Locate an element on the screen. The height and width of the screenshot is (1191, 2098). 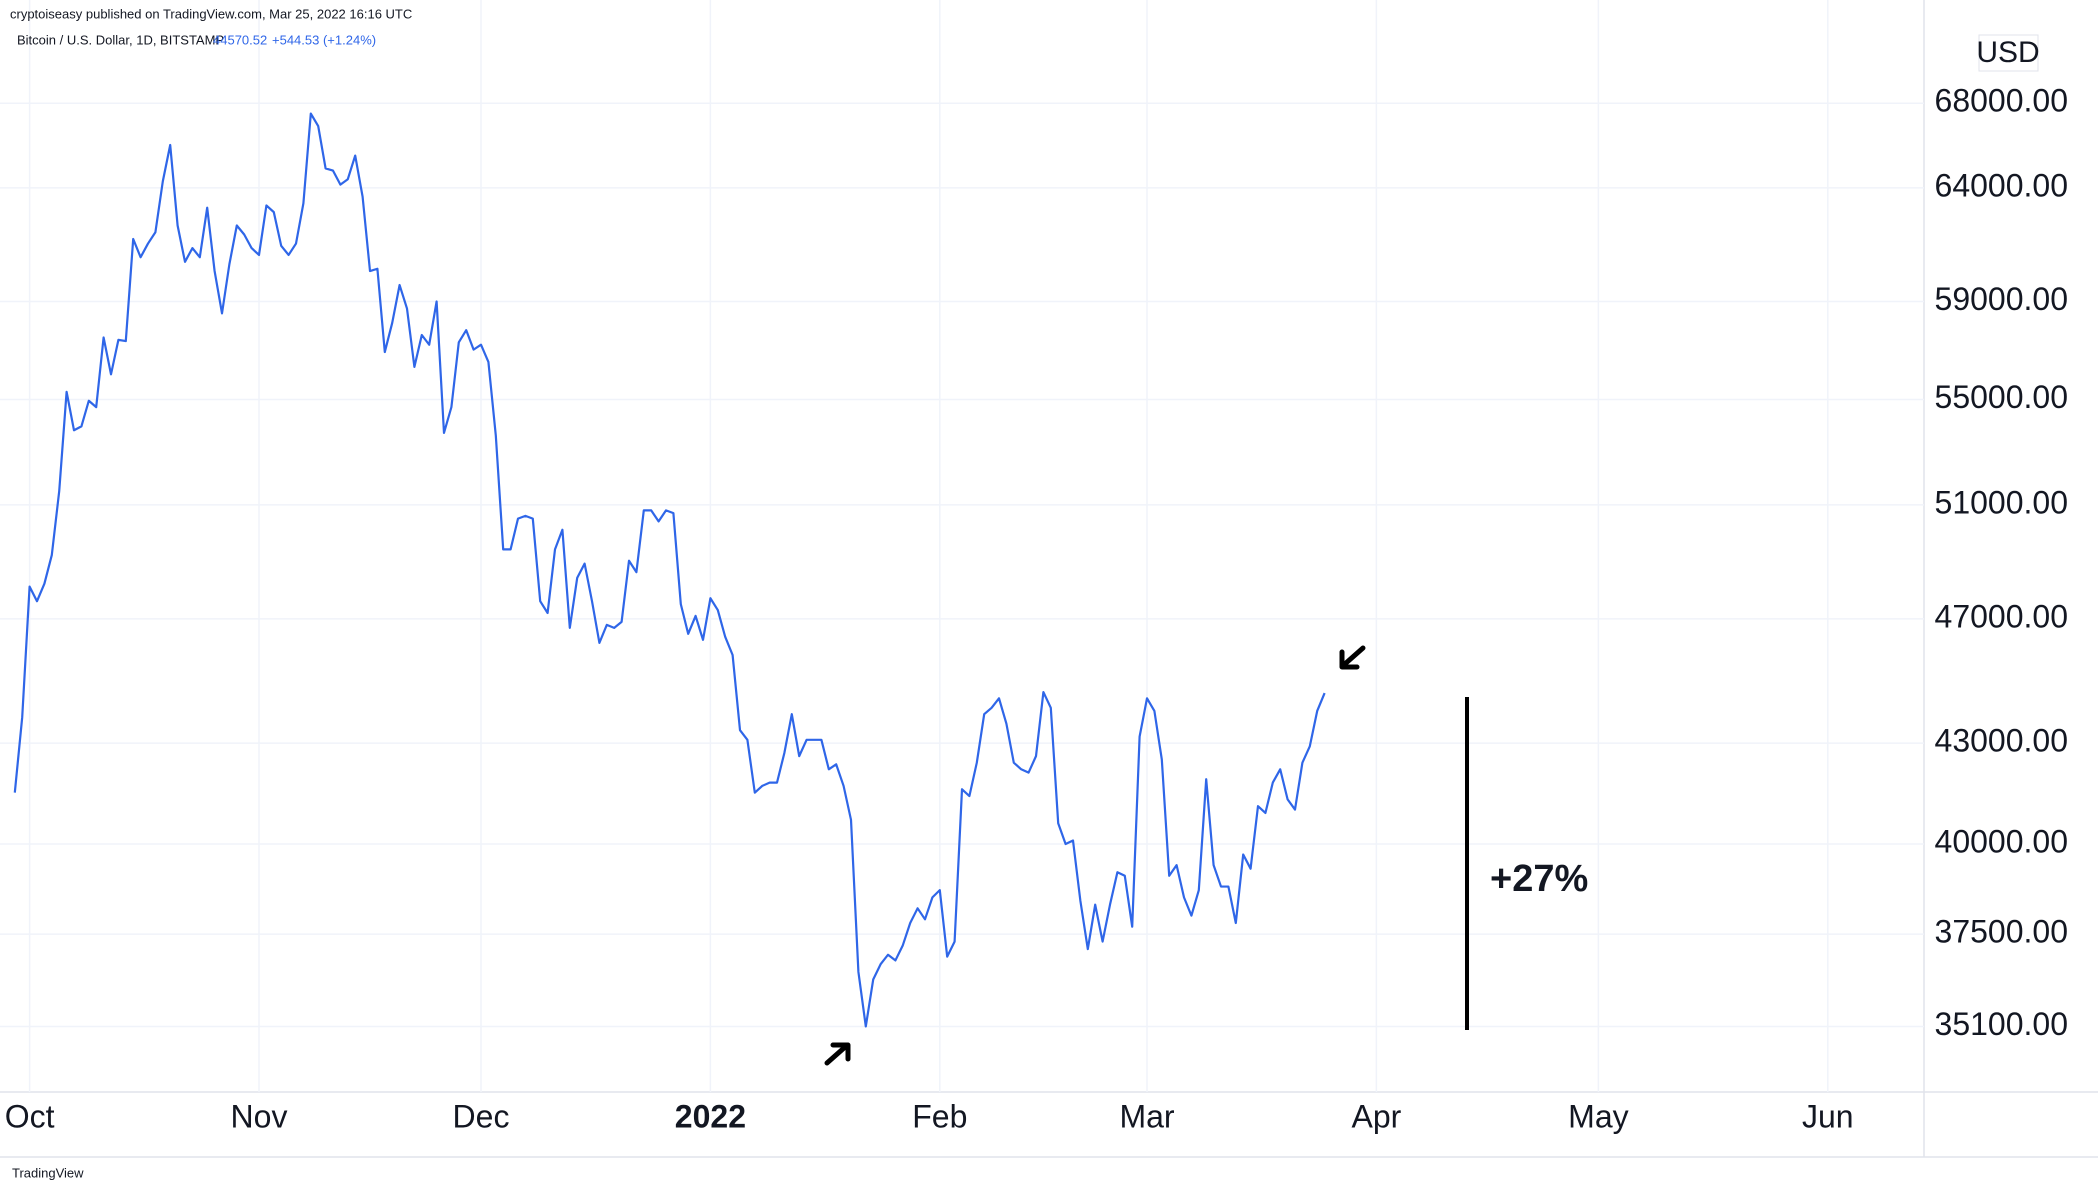
y-tick-label: 35100.00 is located at coordinates (2001, 1024).